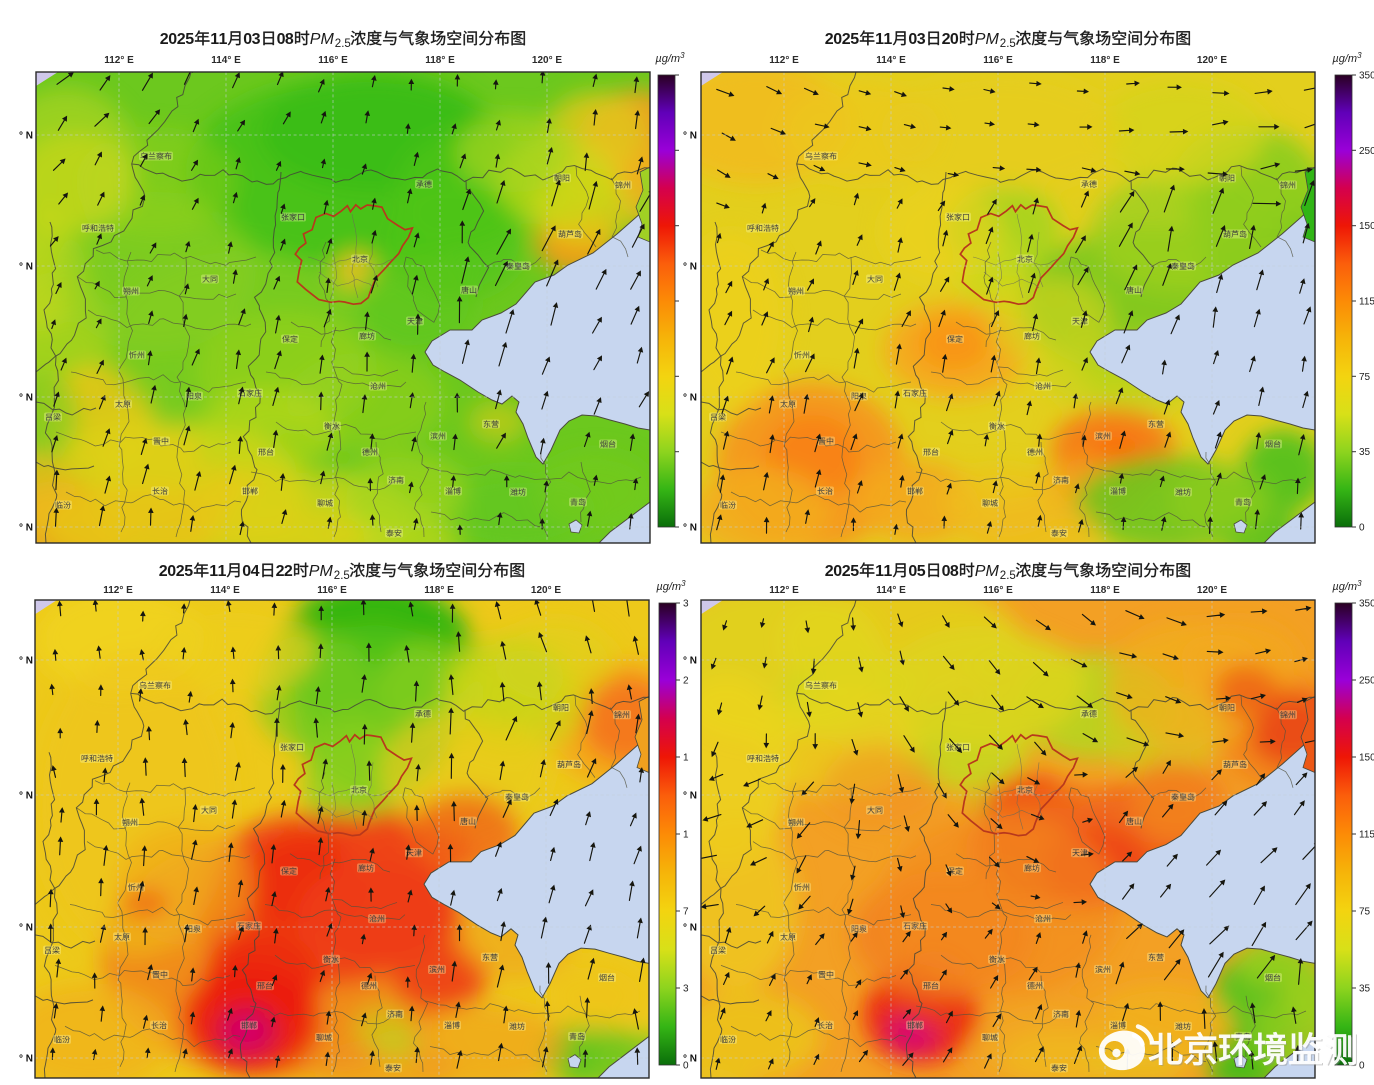  What do you see at coordinates (686, 681) in the screenshot?
I see `svg-text: 2` at bounding box center [686, 681].